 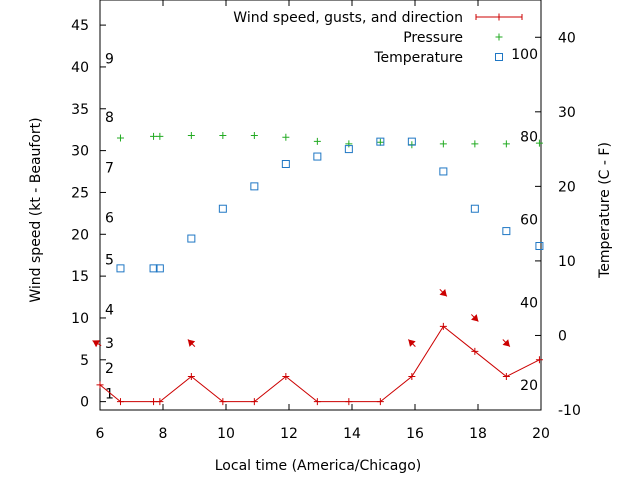 I want to click on beaufort-label: 3, so click(x=109, y=344).